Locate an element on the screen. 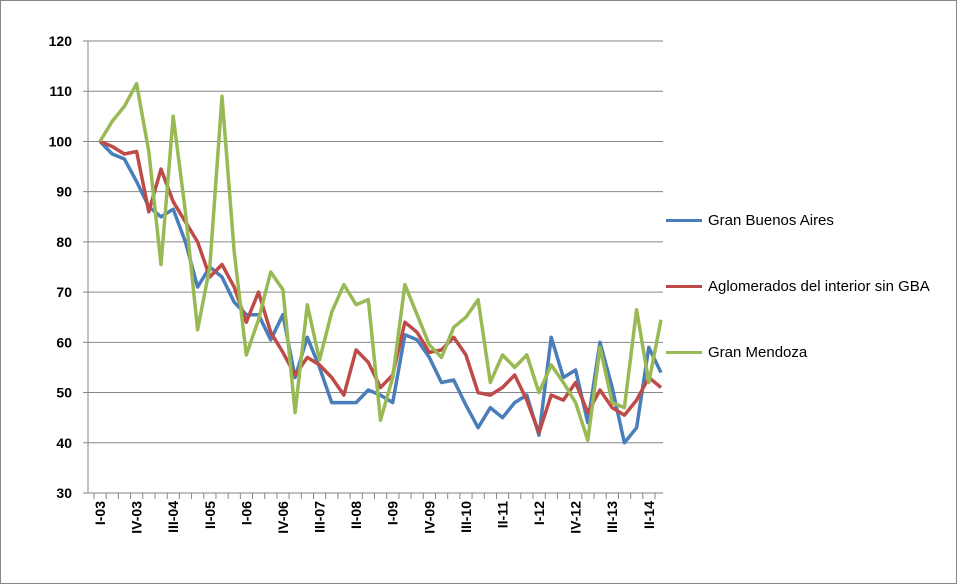 The width and height of the screenshot is (957, 584). x-tick-label: II-08 is located at coordinates (356, 515).